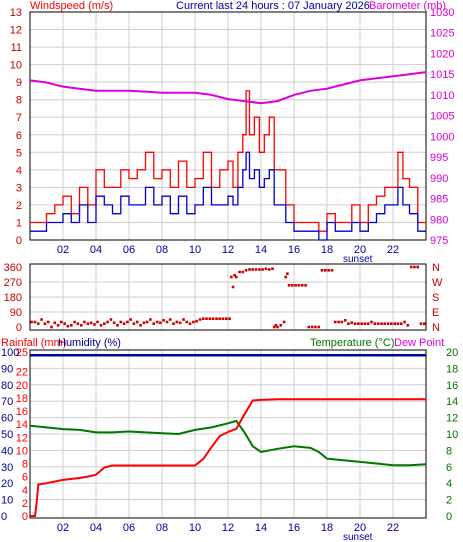 Image resolution: width=463 pixels, height=542 pixels. I want to click on windspeed-tick-label: 7, so click(19, 118).